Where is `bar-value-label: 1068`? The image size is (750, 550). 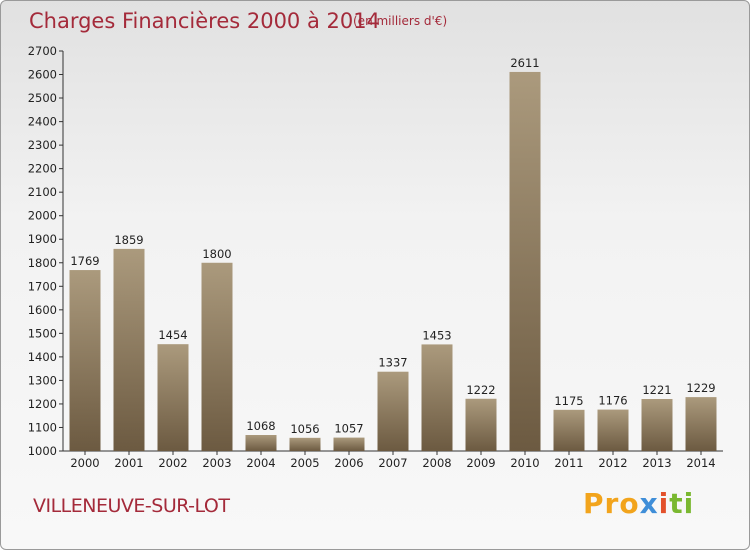 bar-value-label: 1068 is located at coordinates (260, 426).